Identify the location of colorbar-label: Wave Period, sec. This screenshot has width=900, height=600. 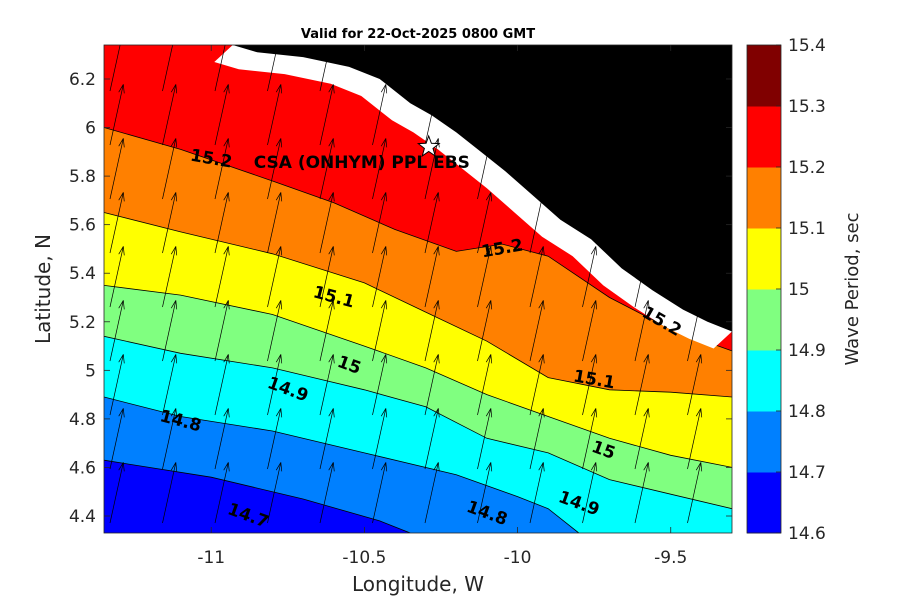
(852, 288).